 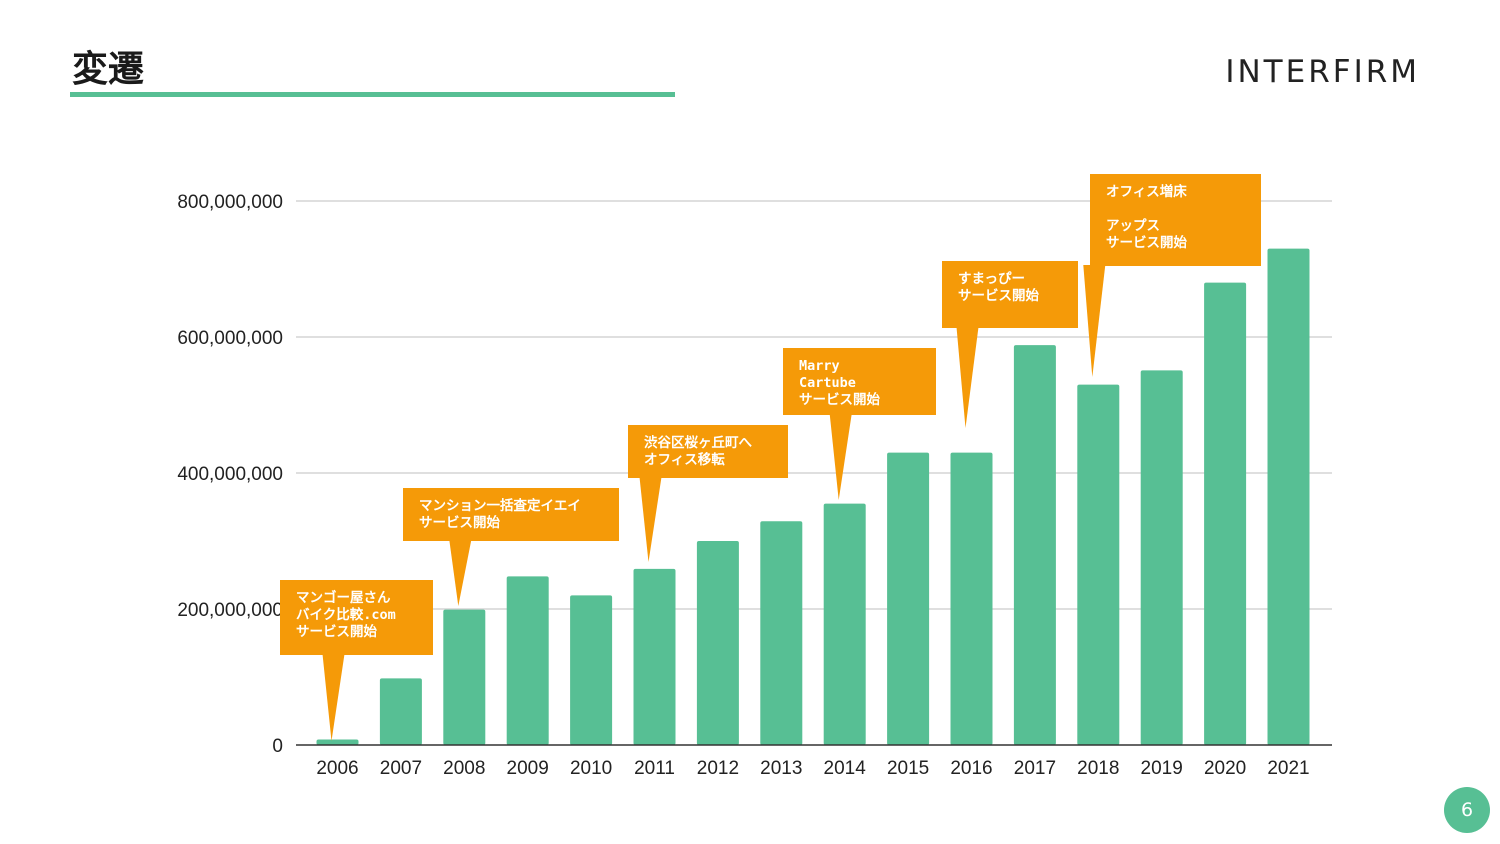 I want to click on y-tick-label: 200,000,000, so click(x=230, y=610).